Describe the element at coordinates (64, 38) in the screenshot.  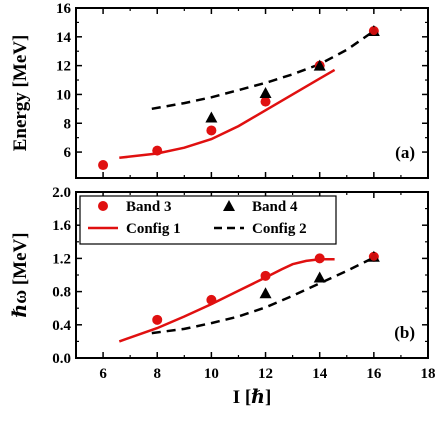
I see `y-tick-label: 14` at that location.